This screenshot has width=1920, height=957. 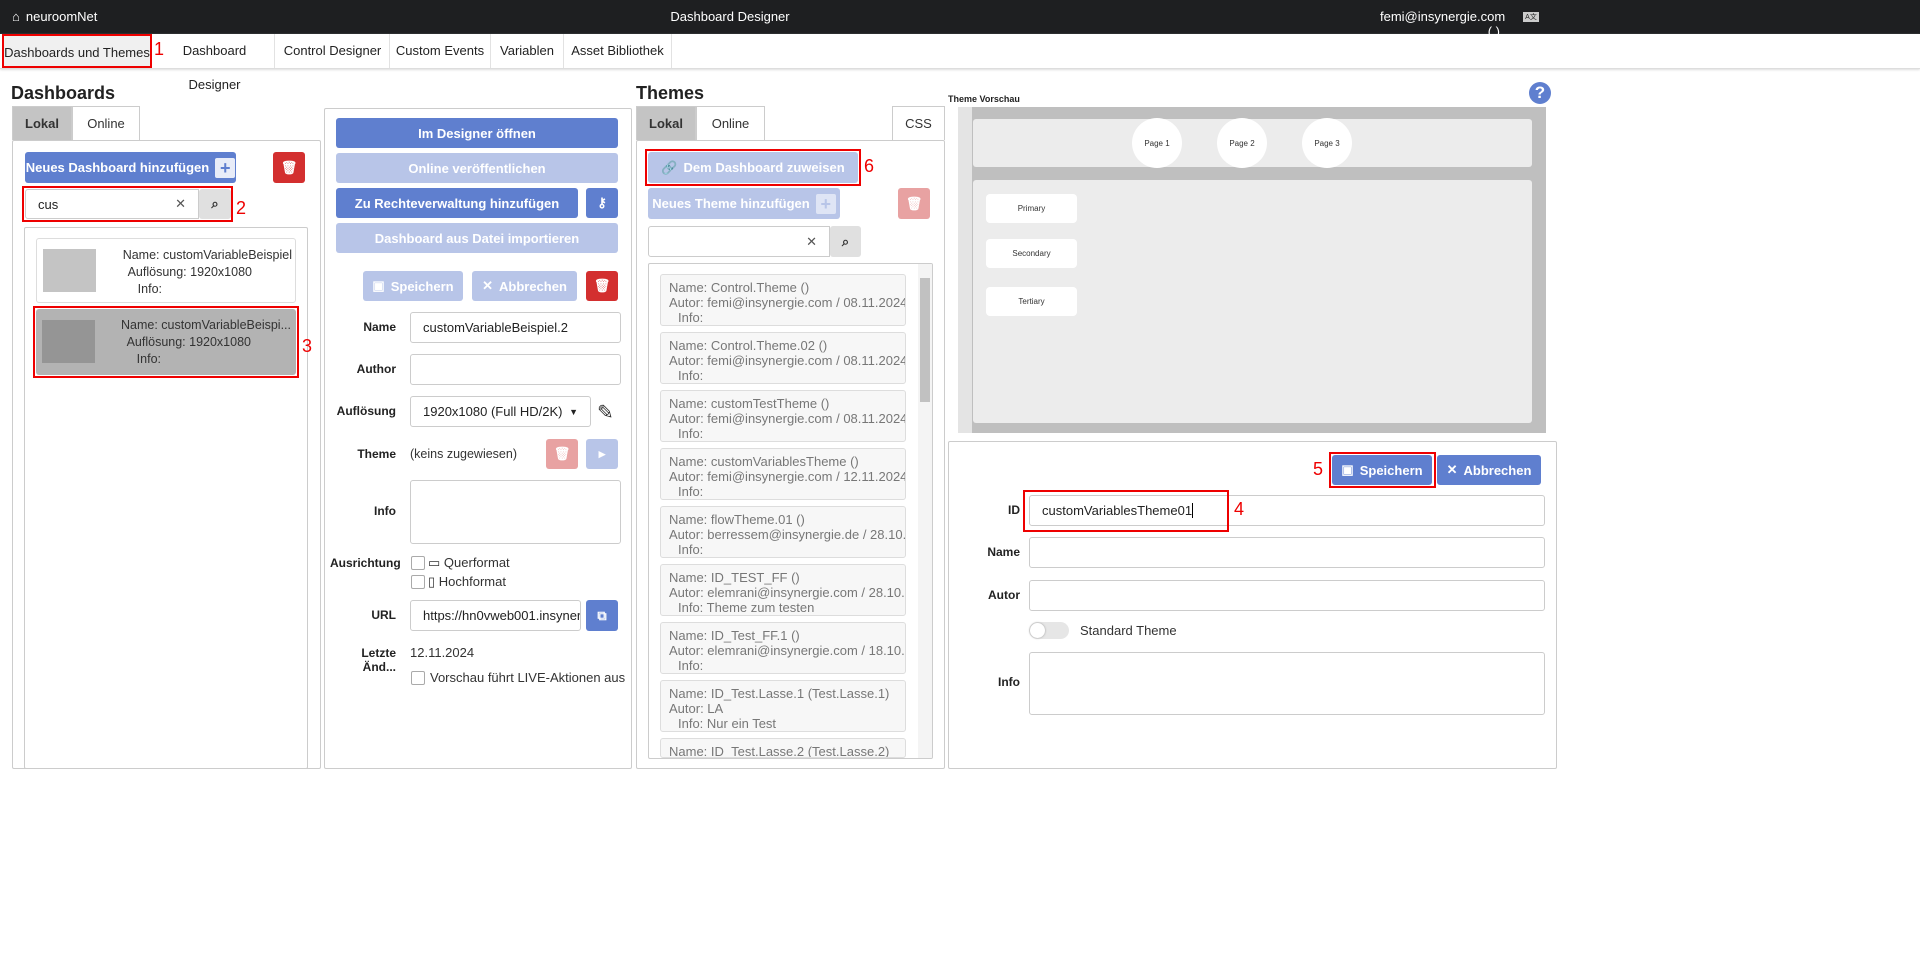 What do you see at coordinates (727, 723) in the screenshot?
I see `theme-item-info: Info: Nur ein Test` at bounding box center [727, 723].